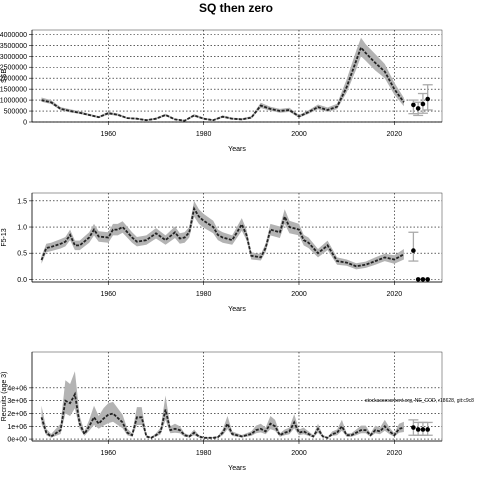 The width and height of the screenshot is (480, 480). Describe the element at coordinates (236, 8) in the screenshot. I see `chart-title: SQ then zero` at that location.